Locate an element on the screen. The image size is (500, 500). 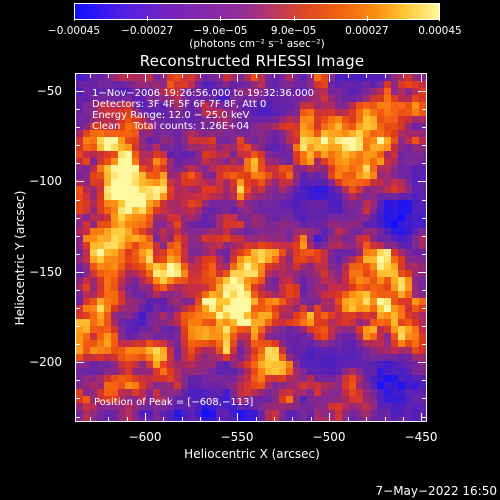
colorbar-tick-label: −9.0e−05 is located at coordinates (220, 31).